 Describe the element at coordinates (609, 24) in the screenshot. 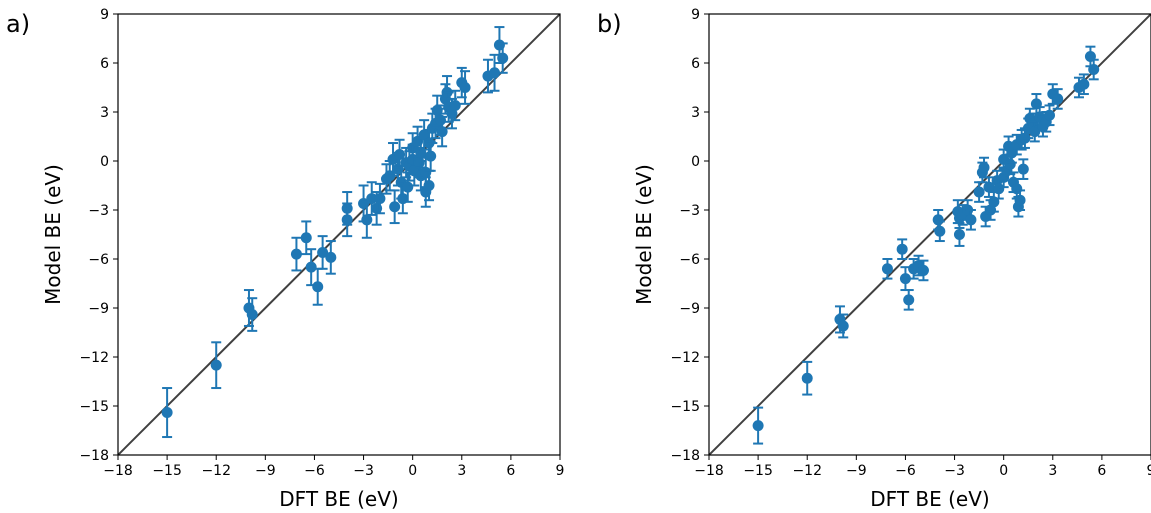

I see `panel-label: b)` at that location.